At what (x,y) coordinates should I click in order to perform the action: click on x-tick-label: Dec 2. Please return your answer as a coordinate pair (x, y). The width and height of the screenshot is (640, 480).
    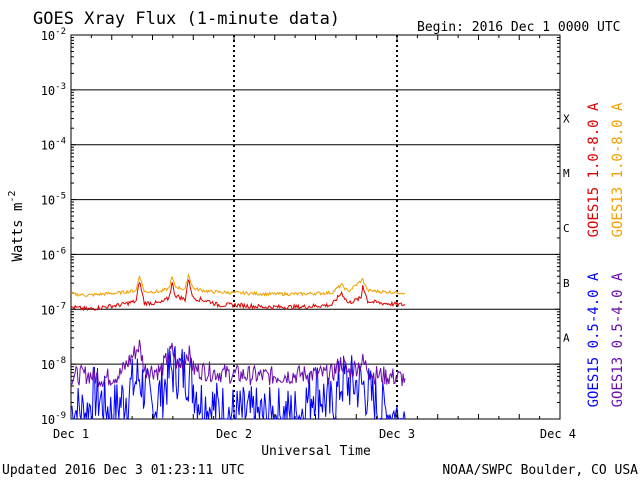
    Looking at the image, I should click on (234, 434).